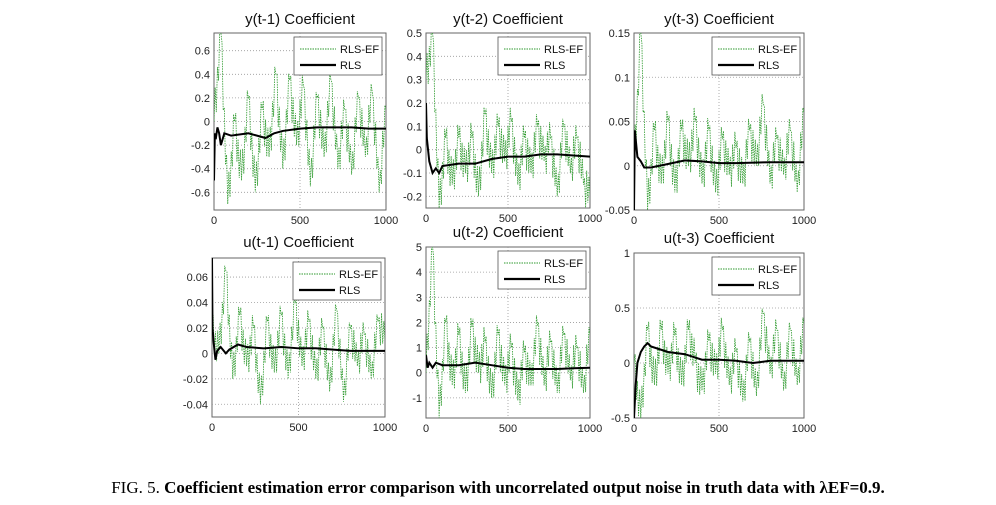  What do you see at coordinates (419, 273) in the screenshot?
I see `y-tick-label: 4` at bounding box center [419, 273].